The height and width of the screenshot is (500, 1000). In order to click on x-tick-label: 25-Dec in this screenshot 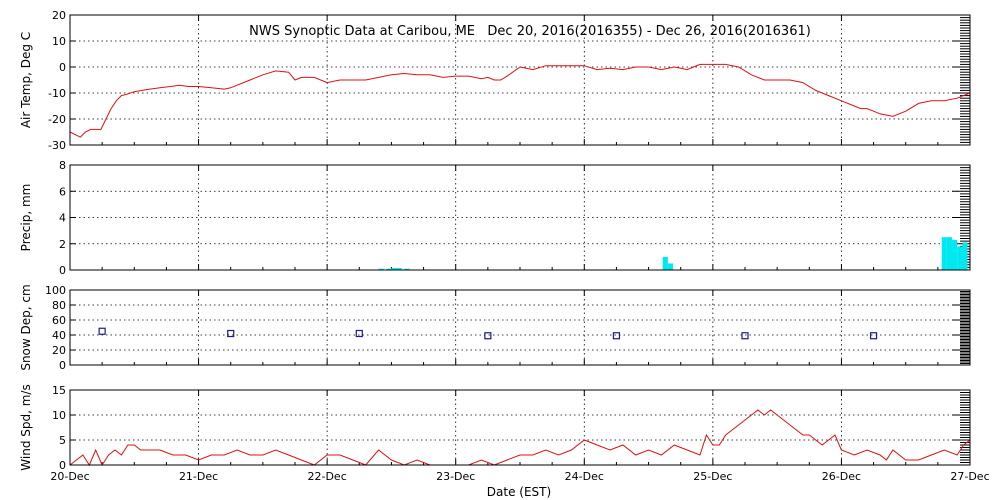, I will do `click(712, 476)`.